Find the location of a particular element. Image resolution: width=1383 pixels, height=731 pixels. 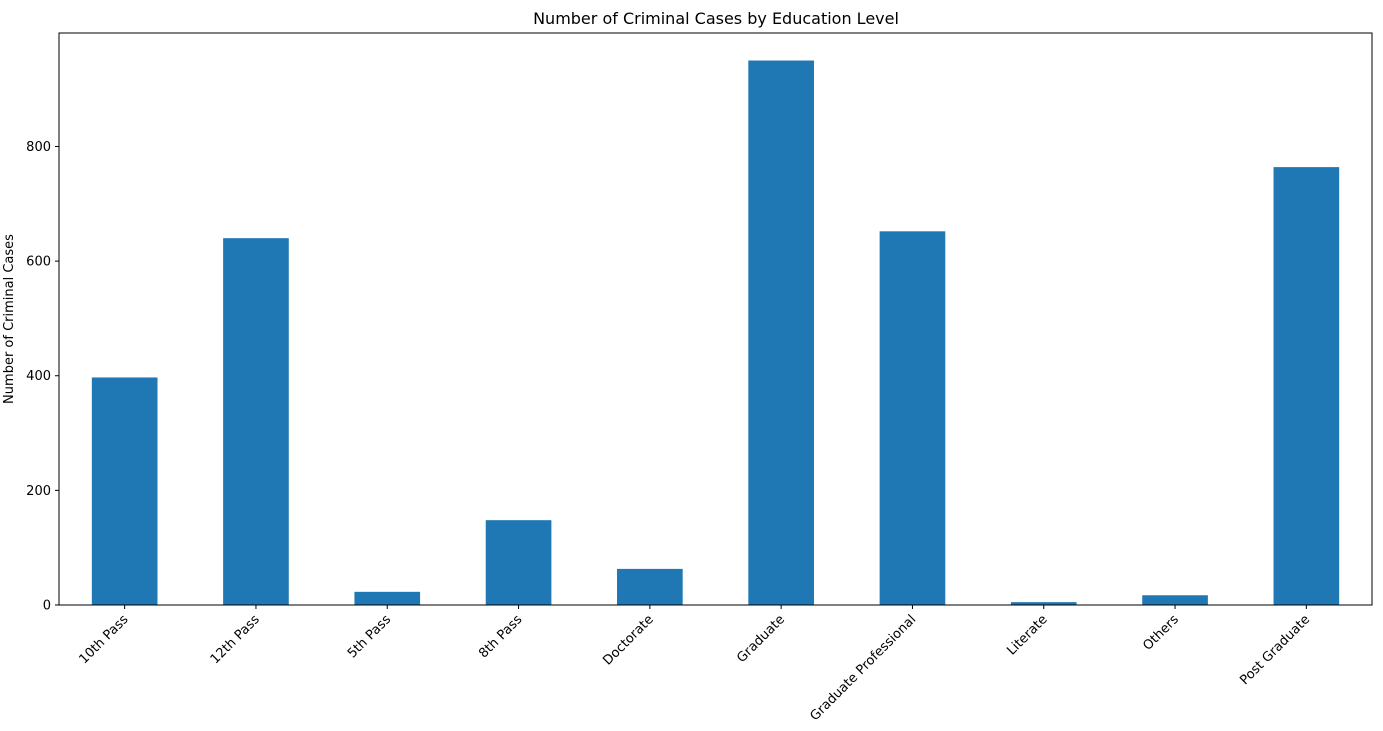

x-tick-label: Post Graduate is located at coordinates (1275, 650).